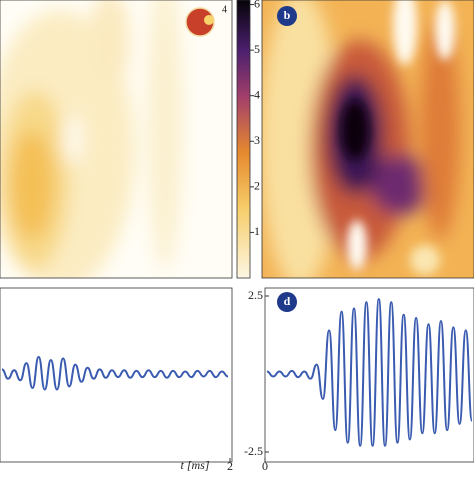 This screenshot has height=479, width=474. What do you see at coordinates (257, 5) in the screenshot?
I see `colorbar-tick-label: 6` at bounding box center [257, 5].